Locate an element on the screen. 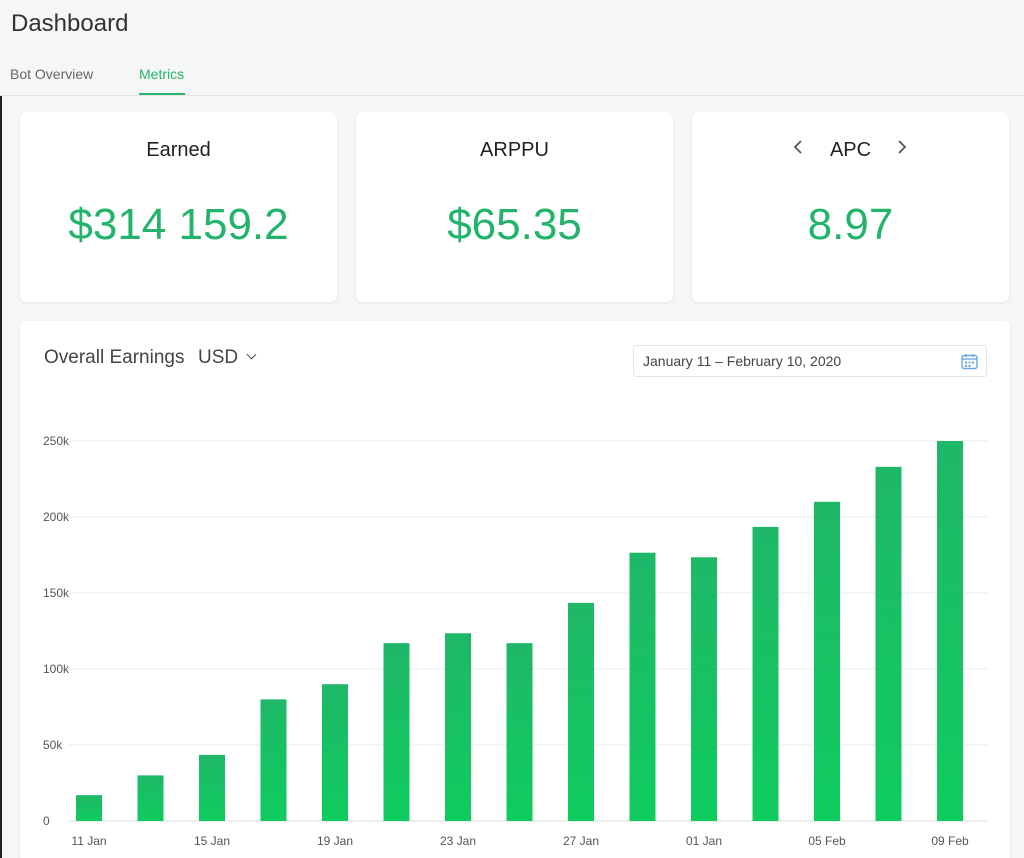 This screenshot has height=858, width=1024. earned-card: Earned $314 159.2 is located at coordinates (178, 207).